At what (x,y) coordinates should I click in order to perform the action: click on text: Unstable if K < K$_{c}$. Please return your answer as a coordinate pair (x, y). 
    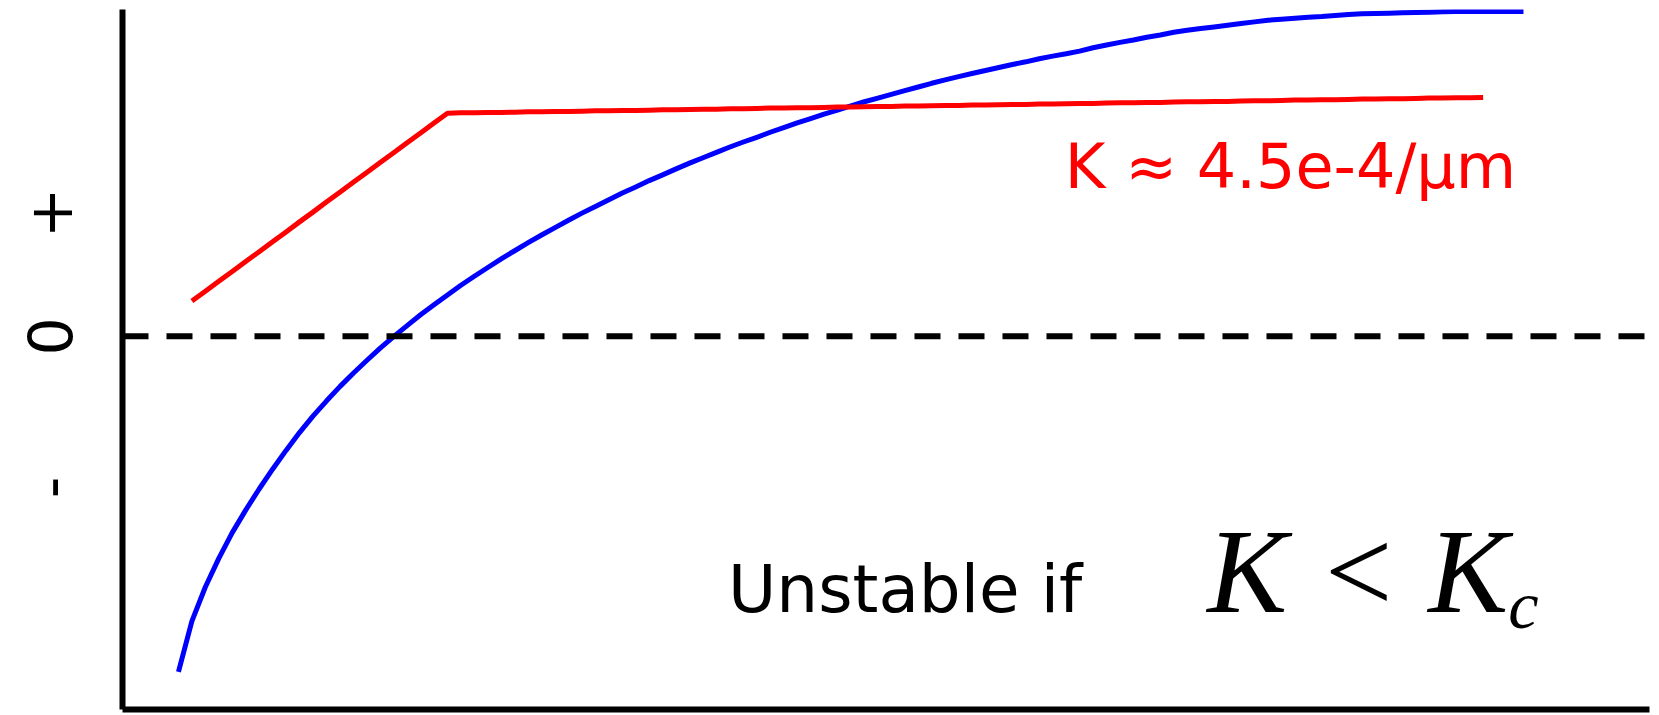
    Looking at the image, I should click on (1133, 574).